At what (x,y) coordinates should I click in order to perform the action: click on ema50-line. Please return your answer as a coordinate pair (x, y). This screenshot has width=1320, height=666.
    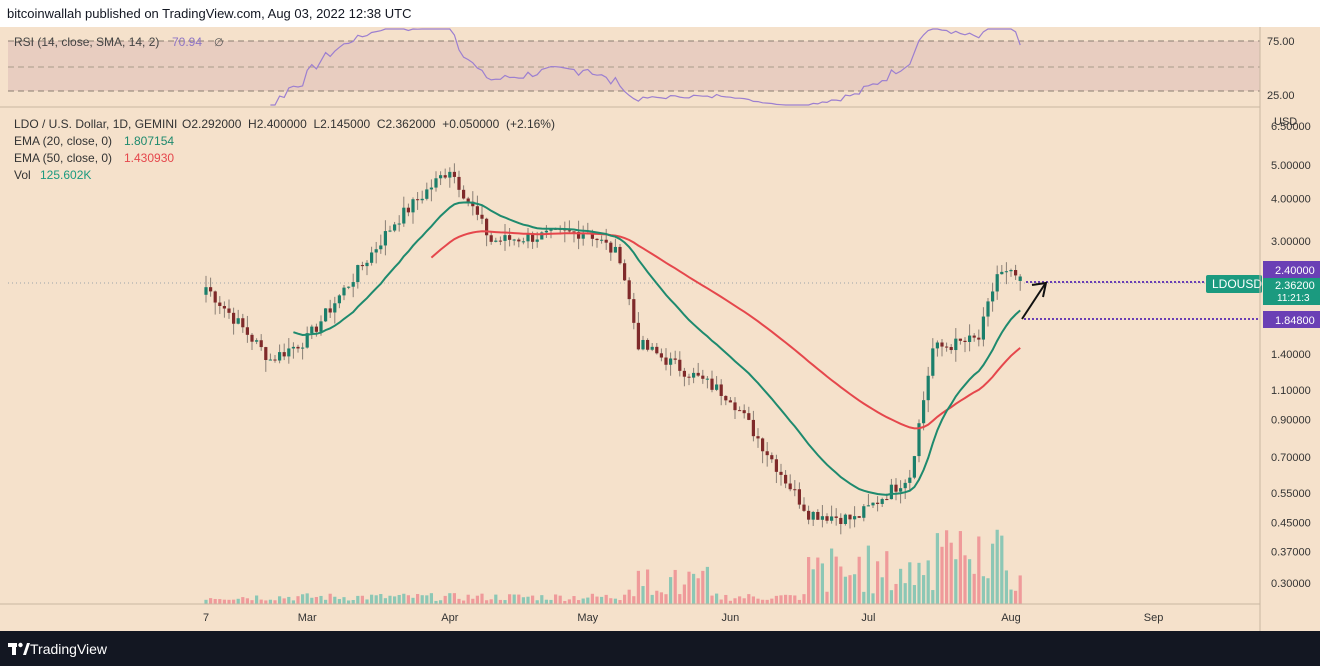
    Looking at the image, I should click on (725, 330).